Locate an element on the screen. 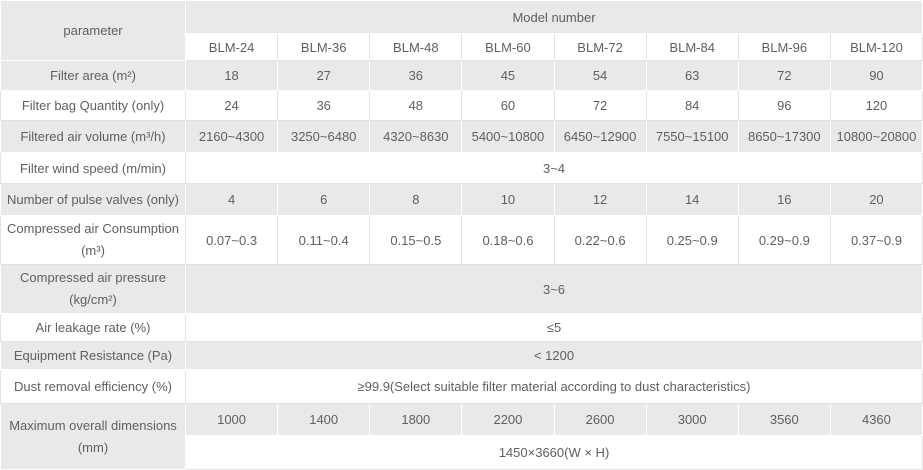  model-column-header: BLM-120 is located at coordinates (876, 47).